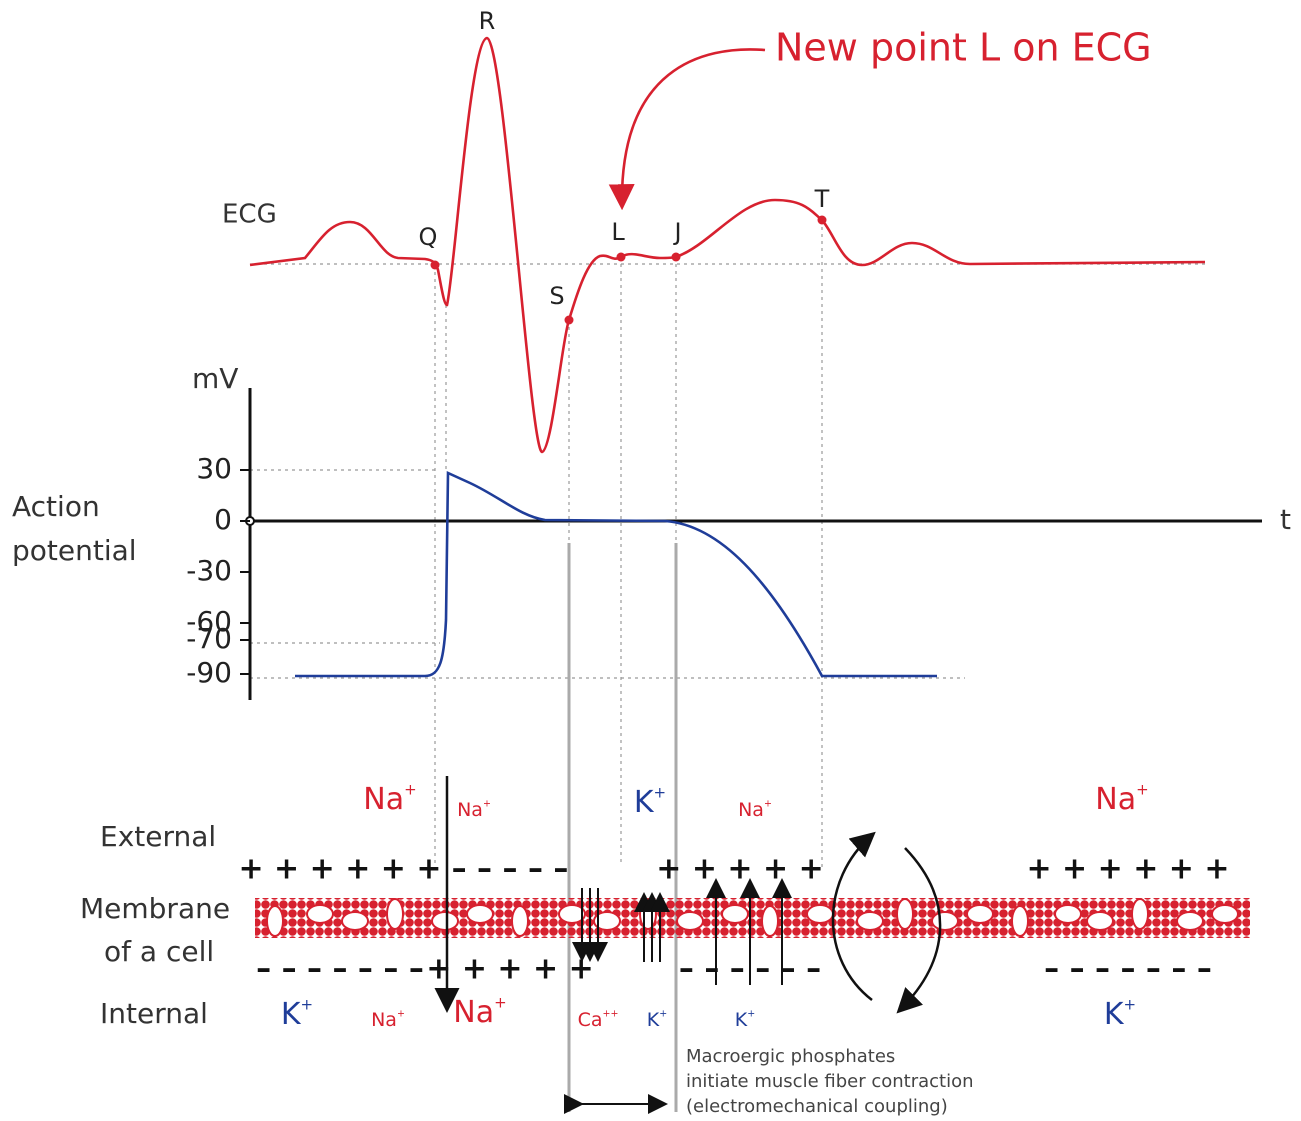  I want to click on ecg-point-label: L, so click(618, 232).